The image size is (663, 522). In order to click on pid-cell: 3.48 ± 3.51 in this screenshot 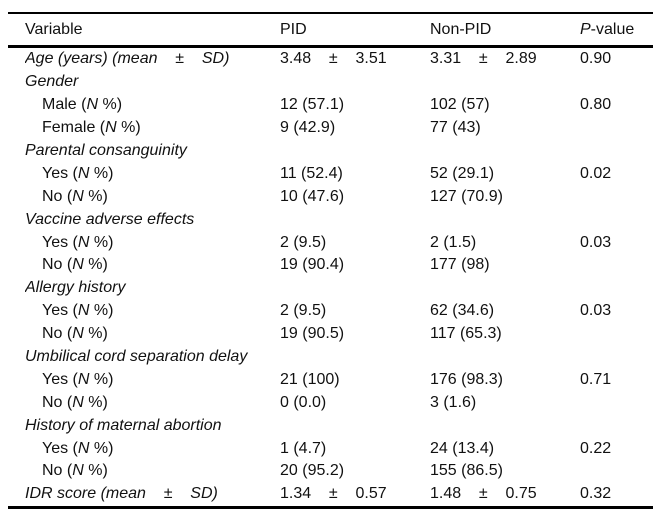, I will do `click(333, 59)`.